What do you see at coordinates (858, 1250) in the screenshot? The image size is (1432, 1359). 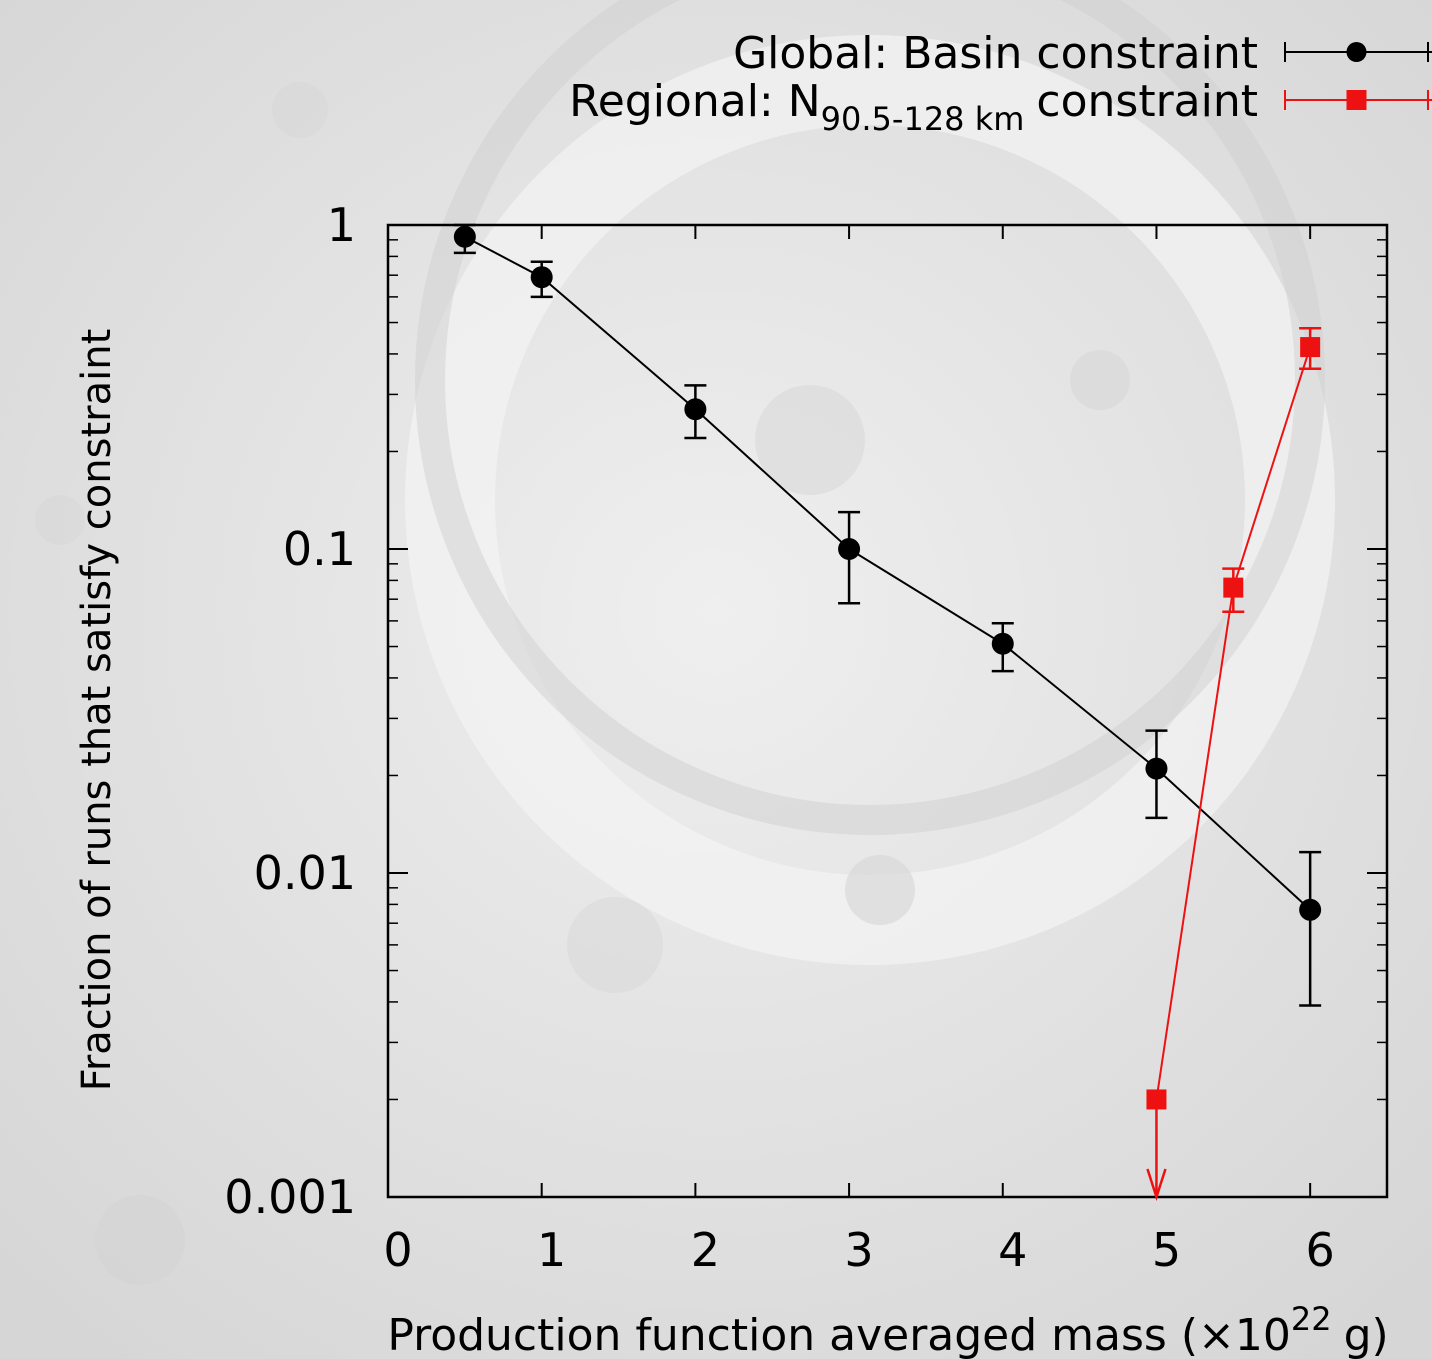 I see `x-tick-label: 3` at bounding box center [858, 1250].